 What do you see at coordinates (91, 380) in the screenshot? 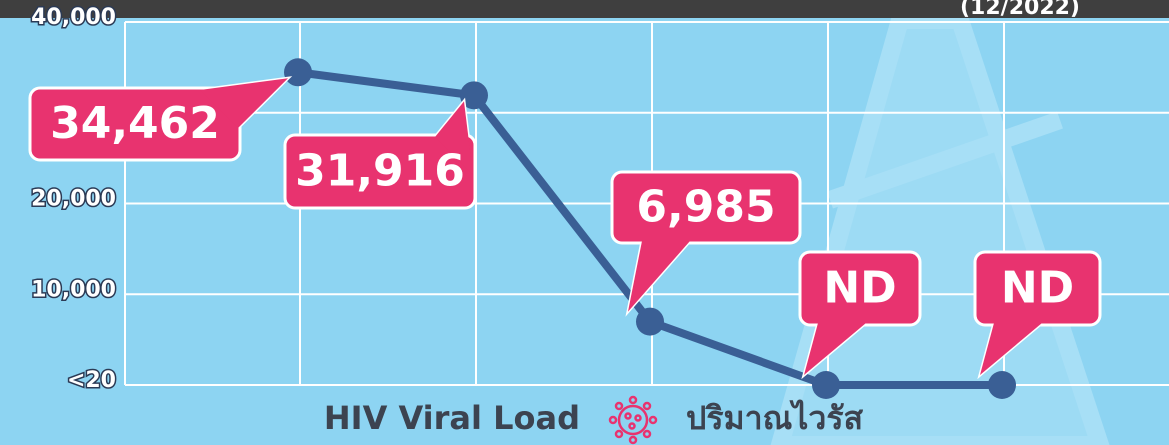
I see `y-tick-label: <20` at bounding box center [91, 380].